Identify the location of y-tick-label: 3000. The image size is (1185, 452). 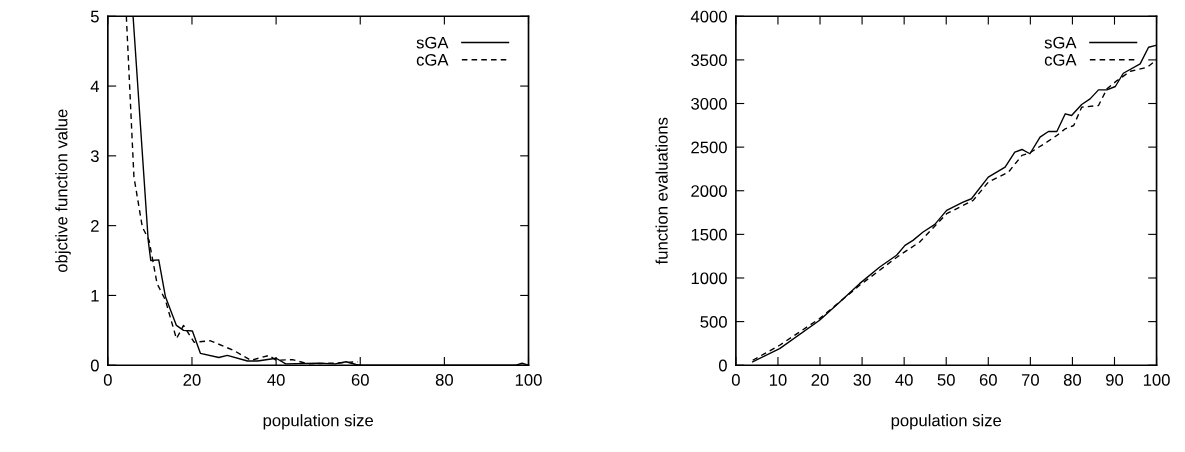
(709, 103).